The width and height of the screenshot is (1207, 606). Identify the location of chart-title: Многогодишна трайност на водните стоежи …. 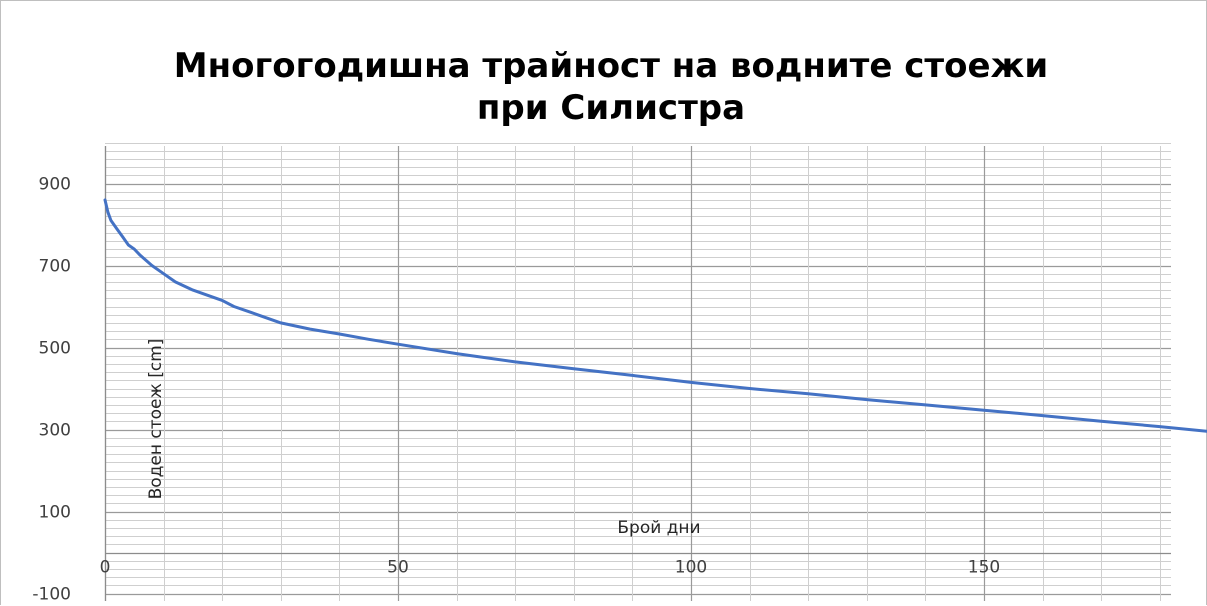
(611, 87).